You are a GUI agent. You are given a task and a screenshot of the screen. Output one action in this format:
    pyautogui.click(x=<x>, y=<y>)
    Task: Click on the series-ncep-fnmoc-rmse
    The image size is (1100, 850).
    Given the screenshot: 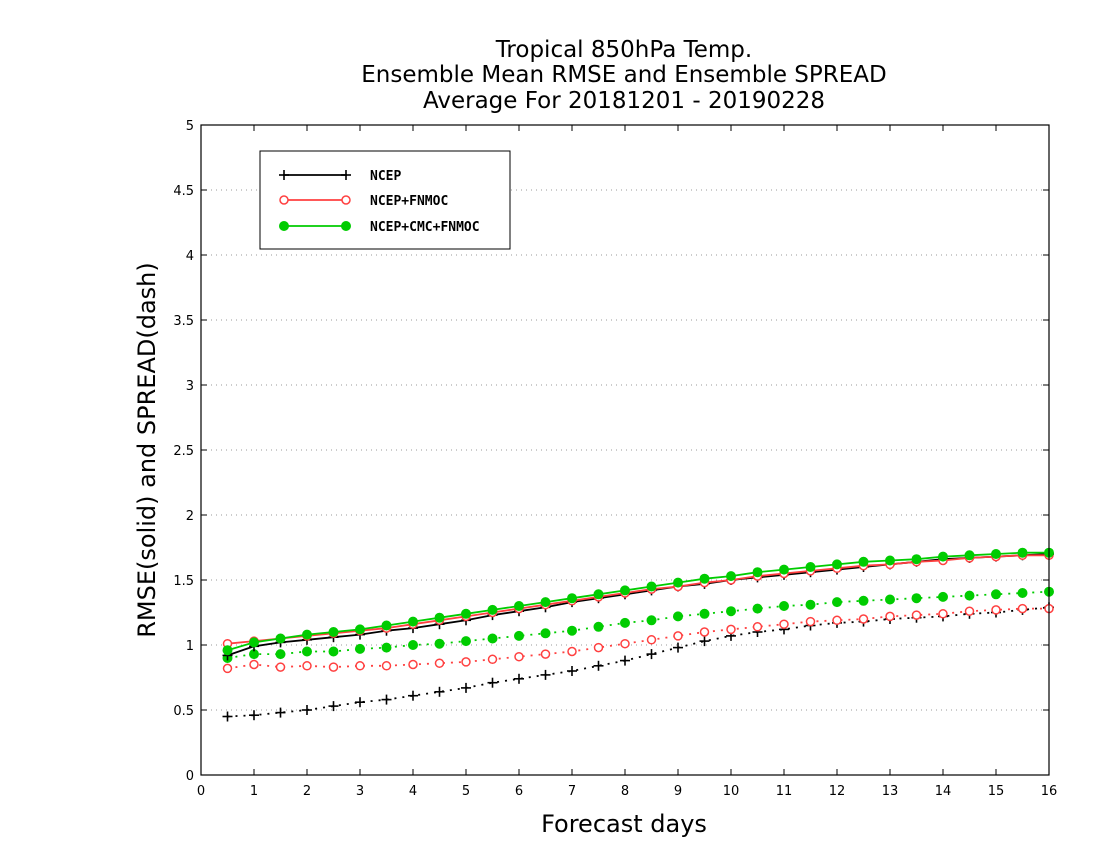 What is the action you would take?
    pyautogui.click(x=638, y=599)
    